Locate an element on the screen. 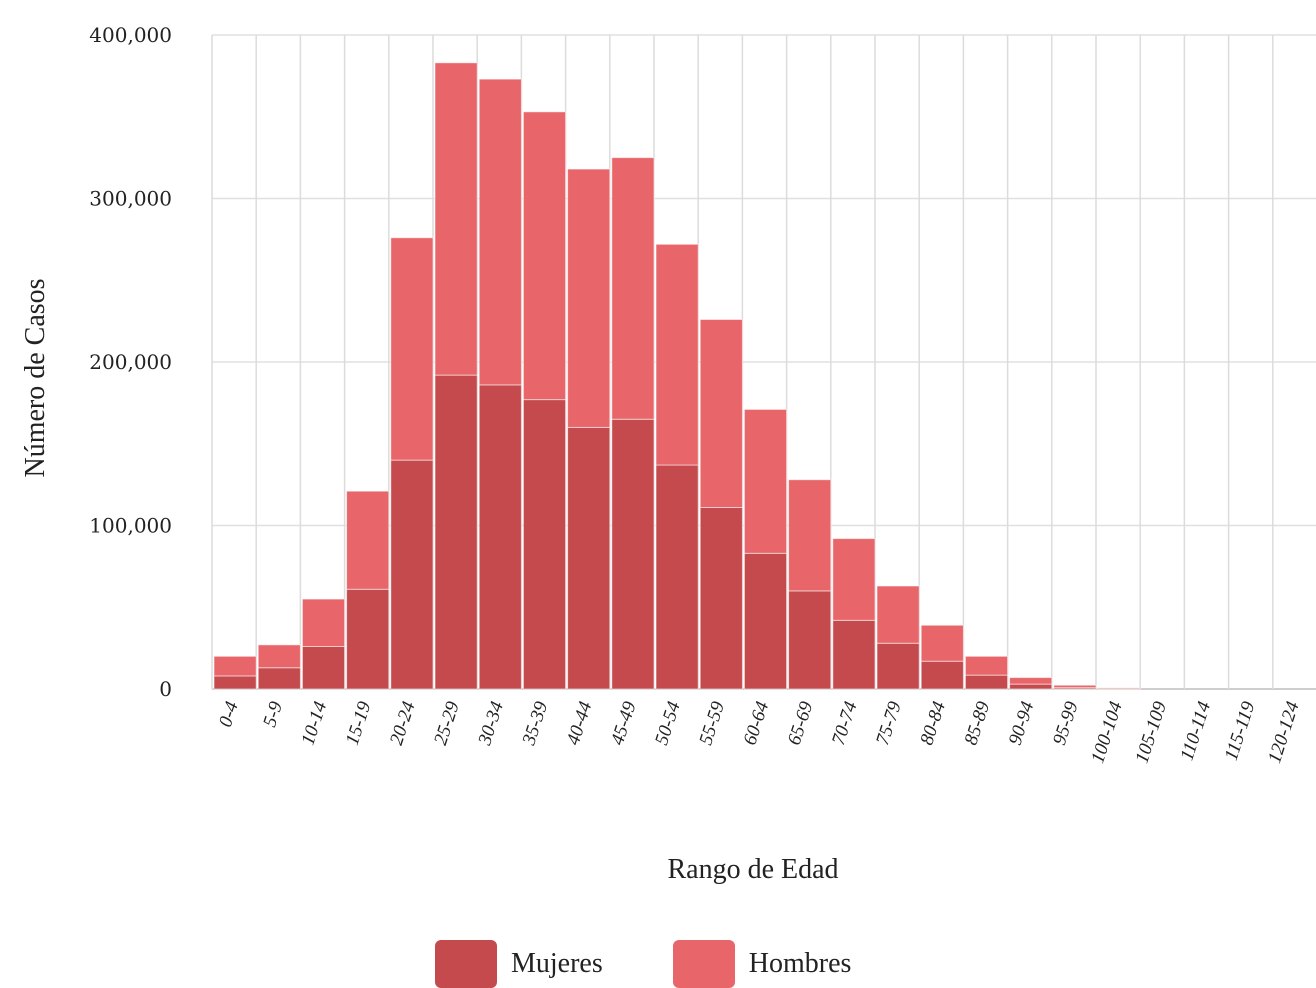 The height and width of the screenshot is (988, 1316). x-tick-label: 90-94 is located at coordinates (1022, 723).